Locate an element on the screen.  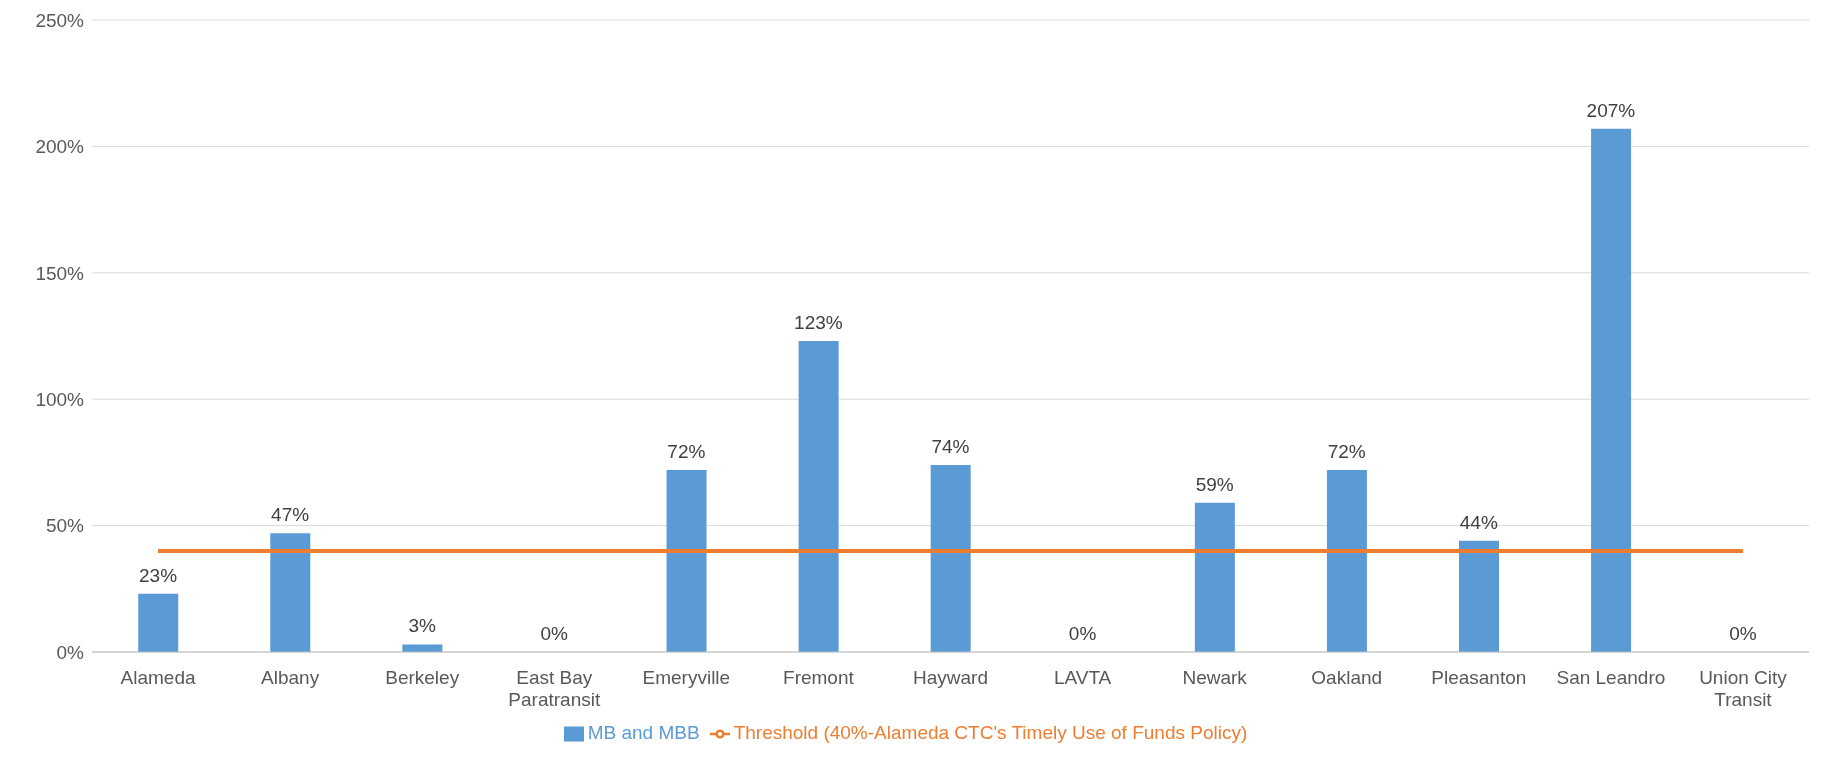
data-label: 23% is located at coordinates (158, 575).